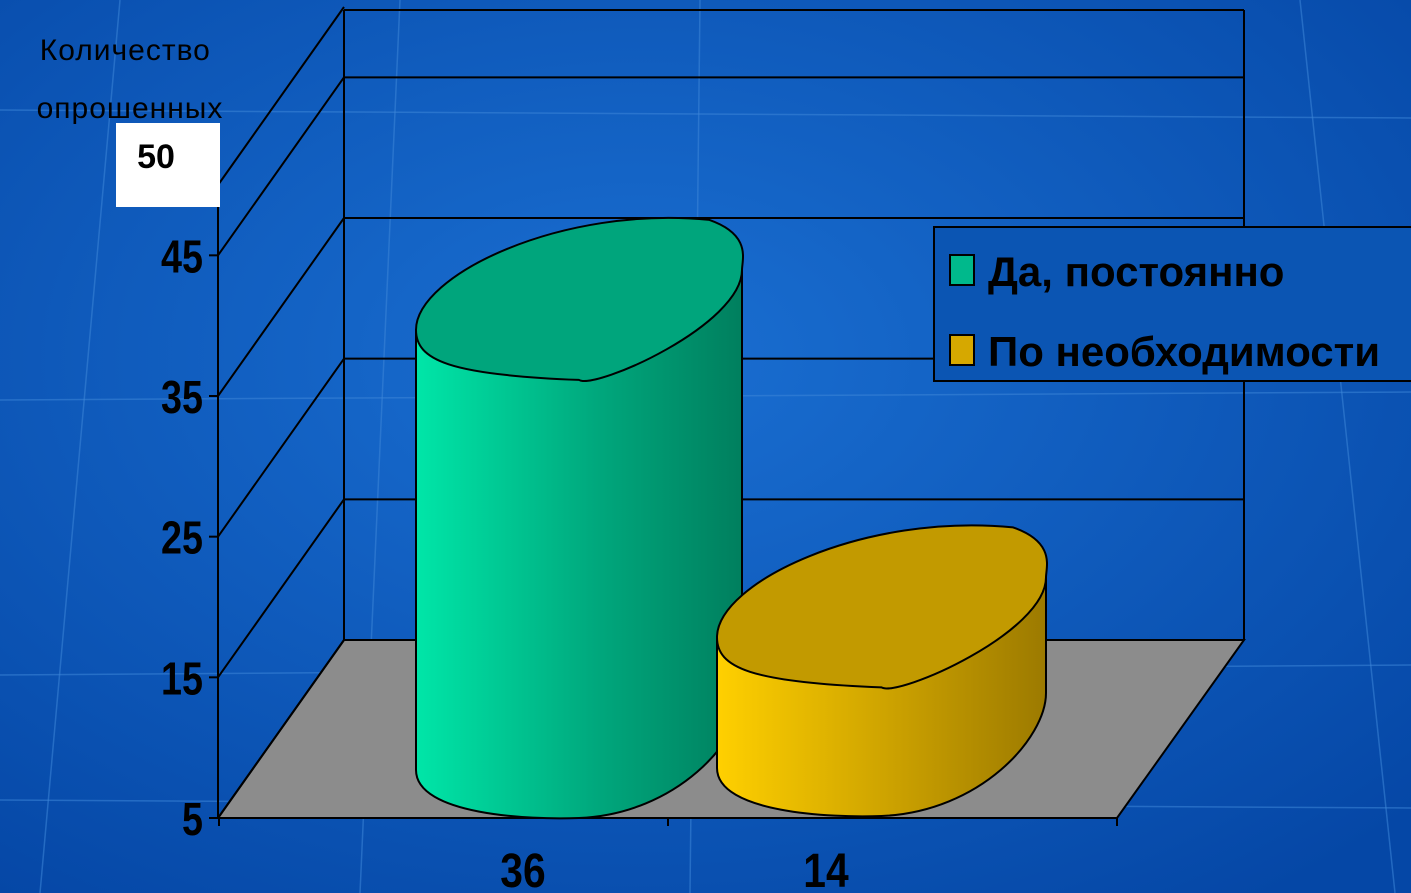 This screenshot has width=1411, height=893. I want to click on y-tick-label: 35, so click(182, 396).